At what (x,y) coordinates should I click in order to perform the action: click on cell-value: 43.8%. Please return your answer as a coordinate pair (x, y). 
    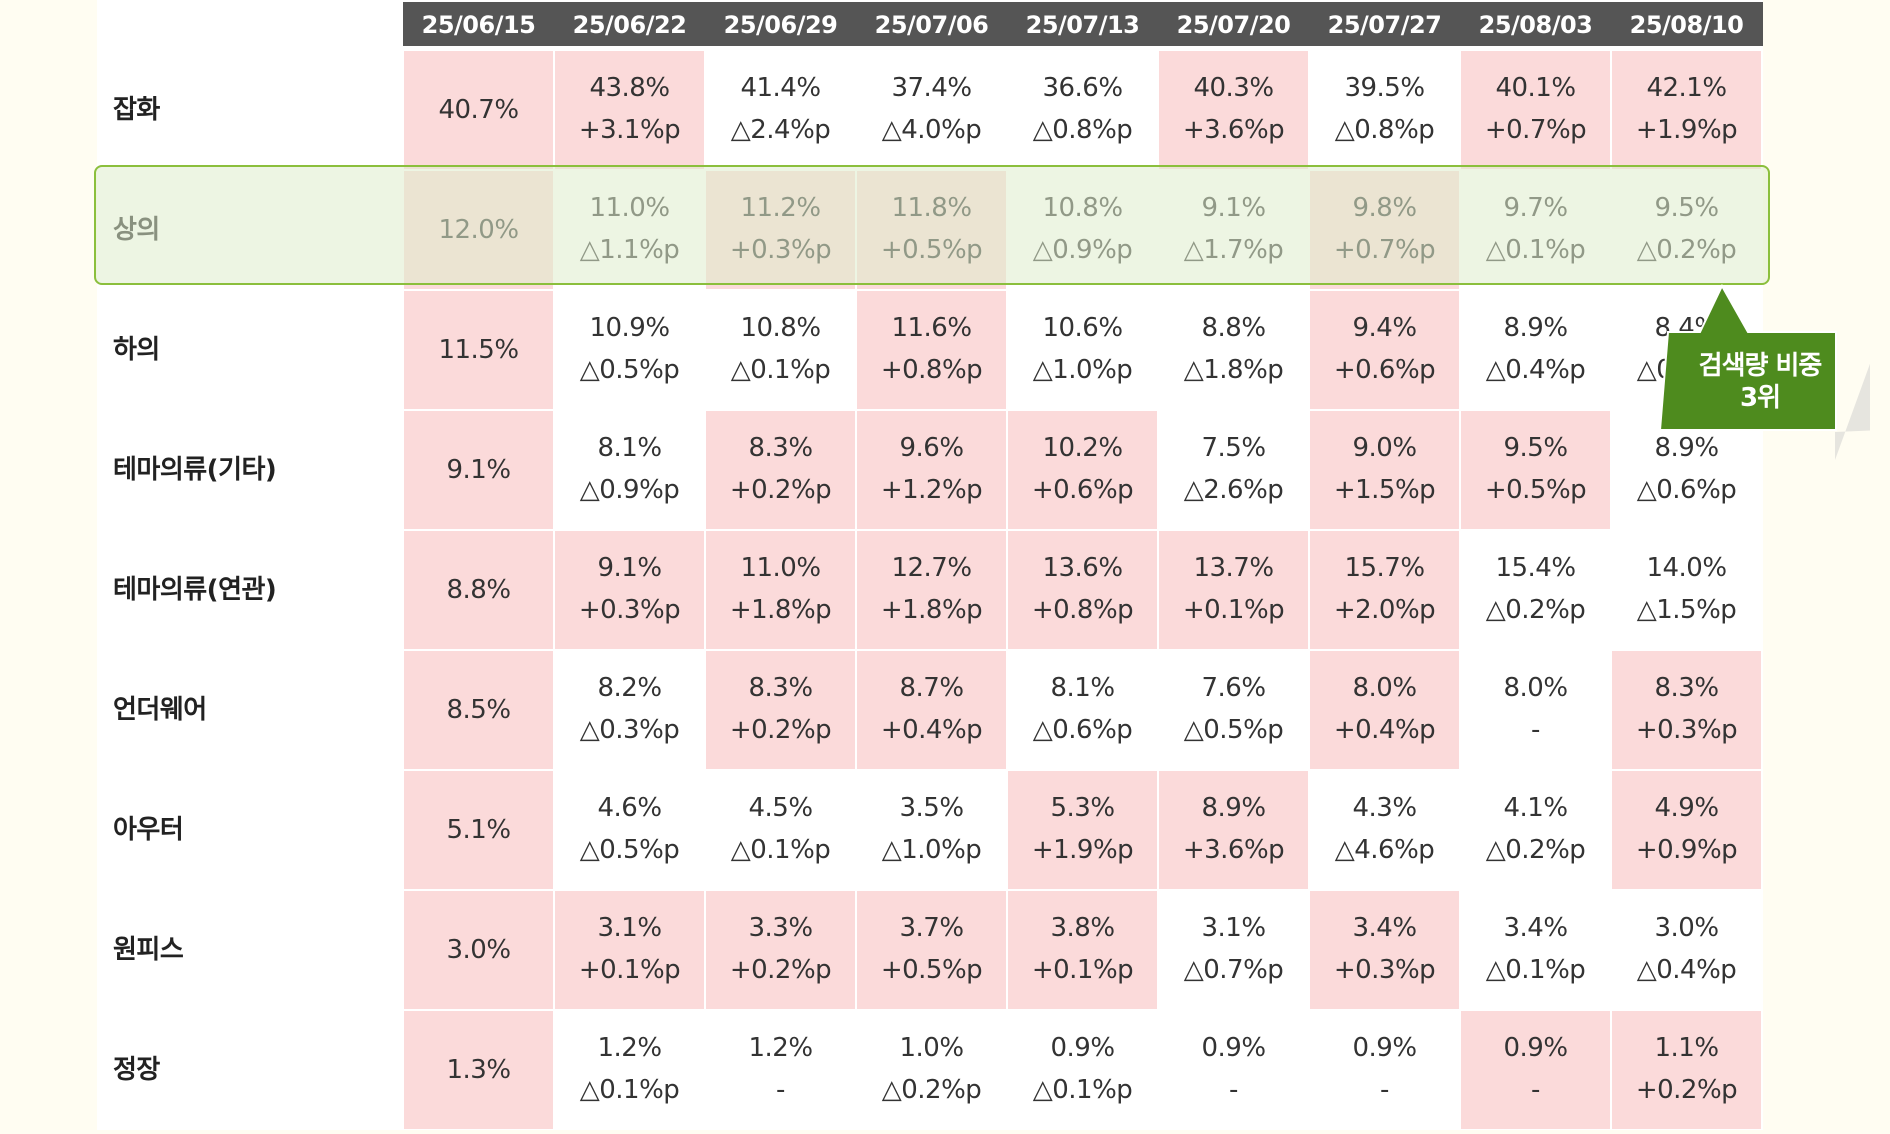
    Looking at the image, I should click on (629, 88).